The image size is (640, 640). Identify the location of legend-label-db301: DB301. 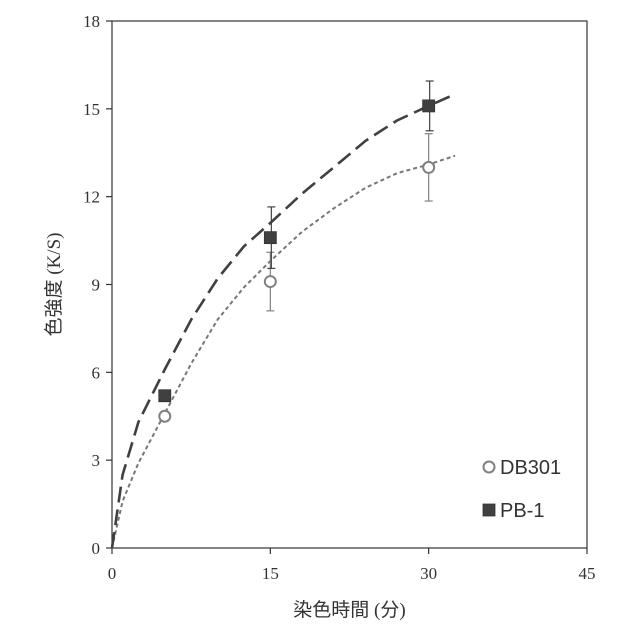
(530, 468).